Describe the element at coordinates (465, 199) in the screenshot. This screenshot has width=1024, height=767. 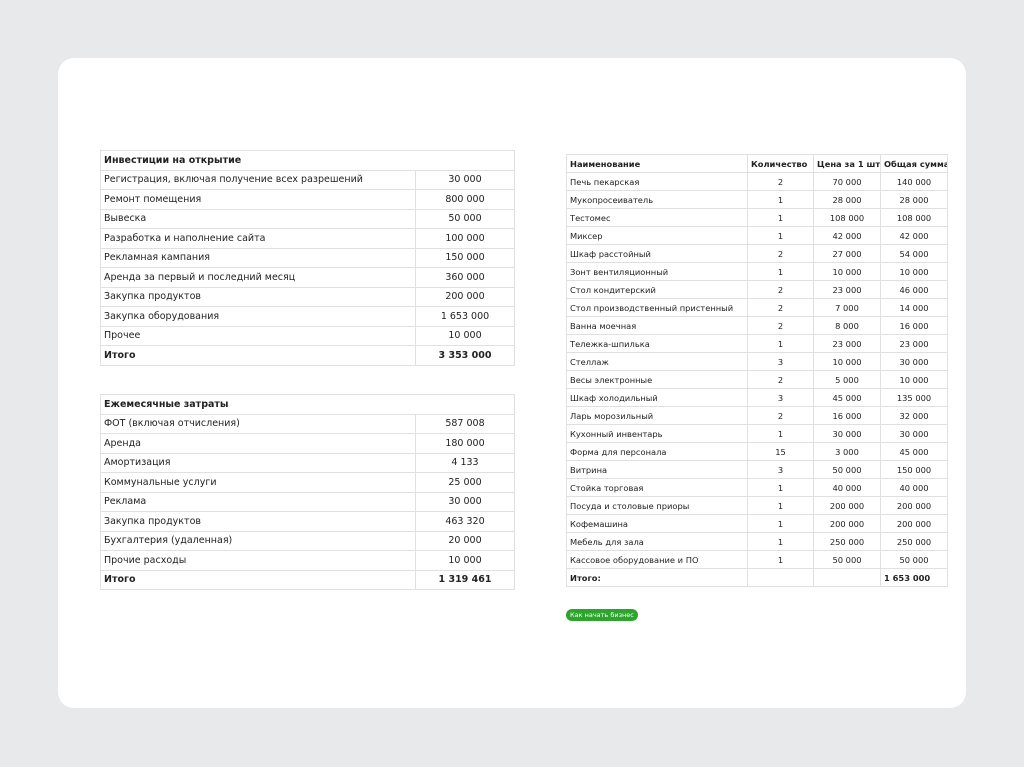
I see `cell: 800 000` at that location.